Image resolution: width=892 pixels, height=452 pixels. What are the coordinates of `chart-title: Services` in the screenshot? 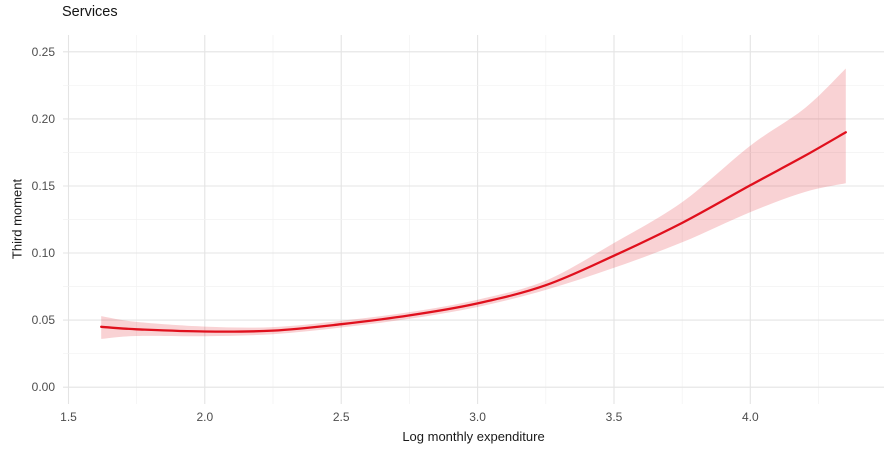 It's located at (90, 12).